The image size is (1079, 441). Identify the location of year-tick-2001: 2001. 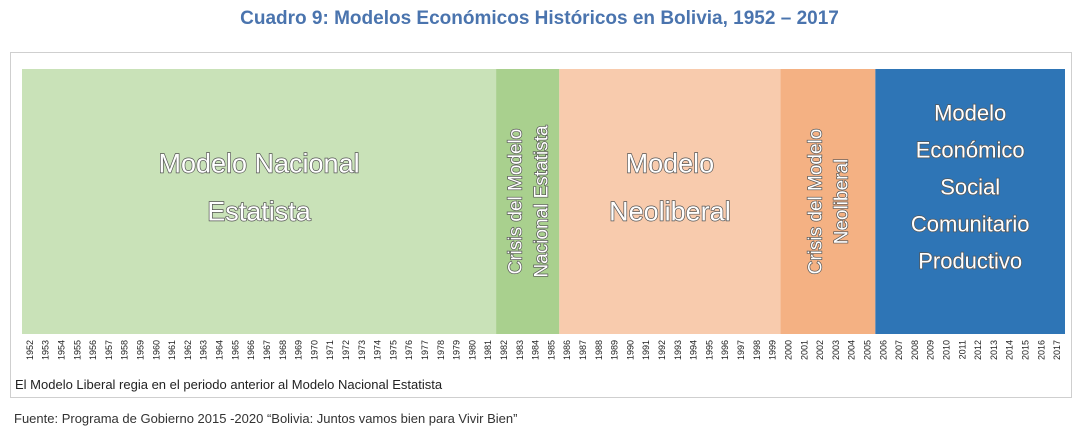
(804, 350).